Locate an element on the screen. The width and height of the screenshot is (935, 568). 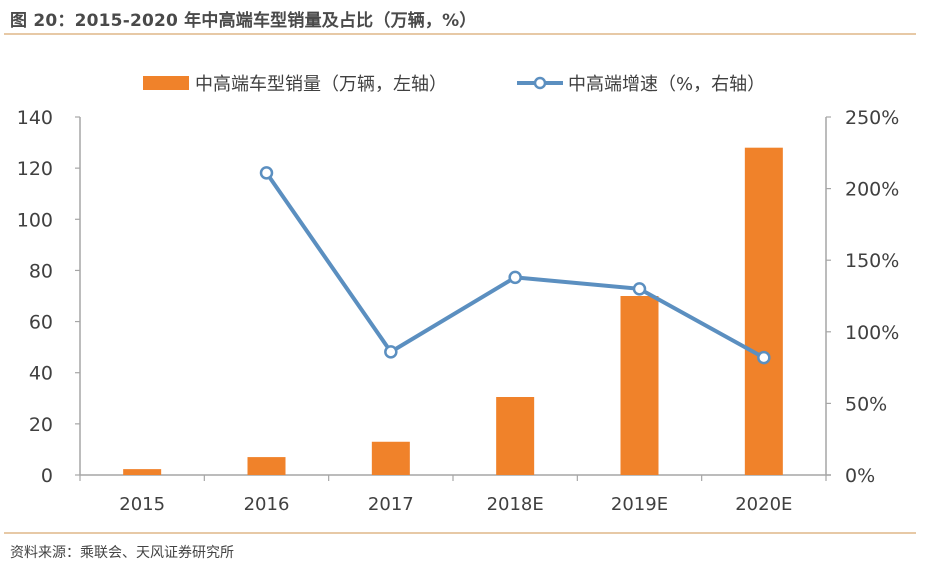
source-note: 资料来源：乘联会、天风证券研究所 is located at coordinates (122, 553).